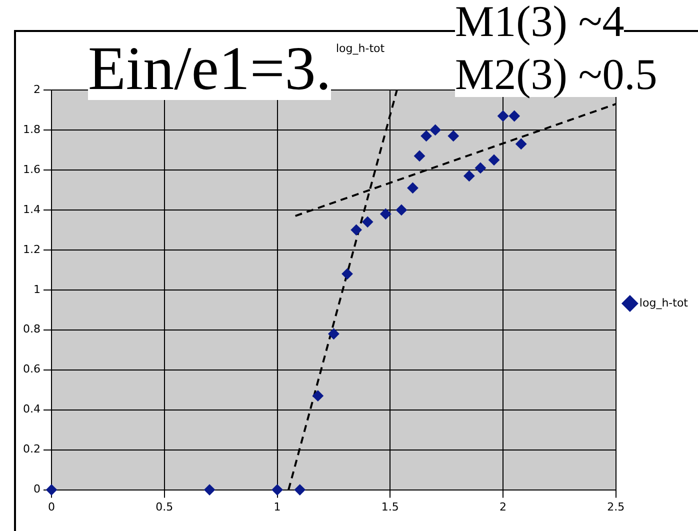 Image resolution: width=698 pixels, height=531 pixels. What do you see at coordinates (31, 329) in the screenshot?
I see `y-tick-label: 0.8` at bounding box center [31, 329].